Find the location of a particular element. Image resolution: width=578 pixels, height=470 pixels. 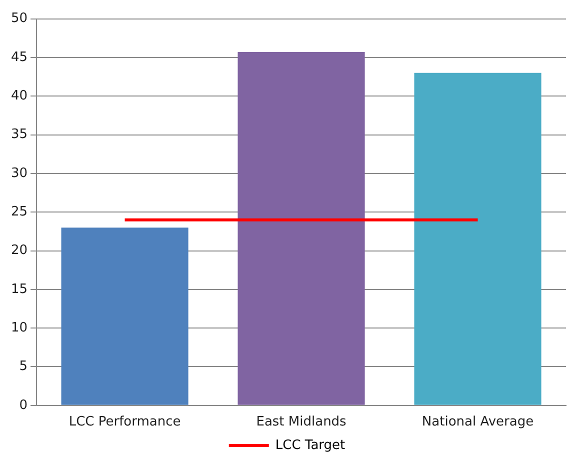

y-tick-label: 30 is located at coordinates (19, 173).